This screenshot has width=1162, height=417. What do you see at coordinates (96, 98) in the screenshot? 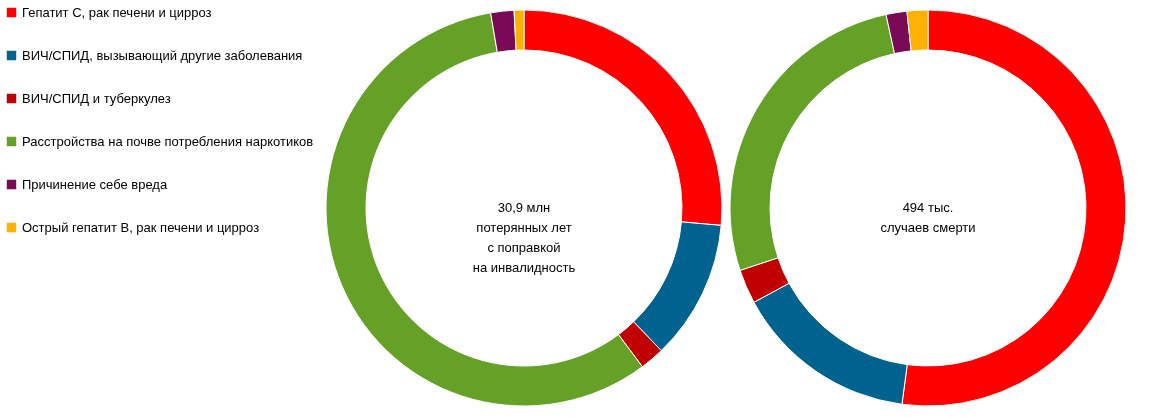
I see `legend-label: ВИЧ/СПИД и туберкулез` at bounding box center [96, 98].